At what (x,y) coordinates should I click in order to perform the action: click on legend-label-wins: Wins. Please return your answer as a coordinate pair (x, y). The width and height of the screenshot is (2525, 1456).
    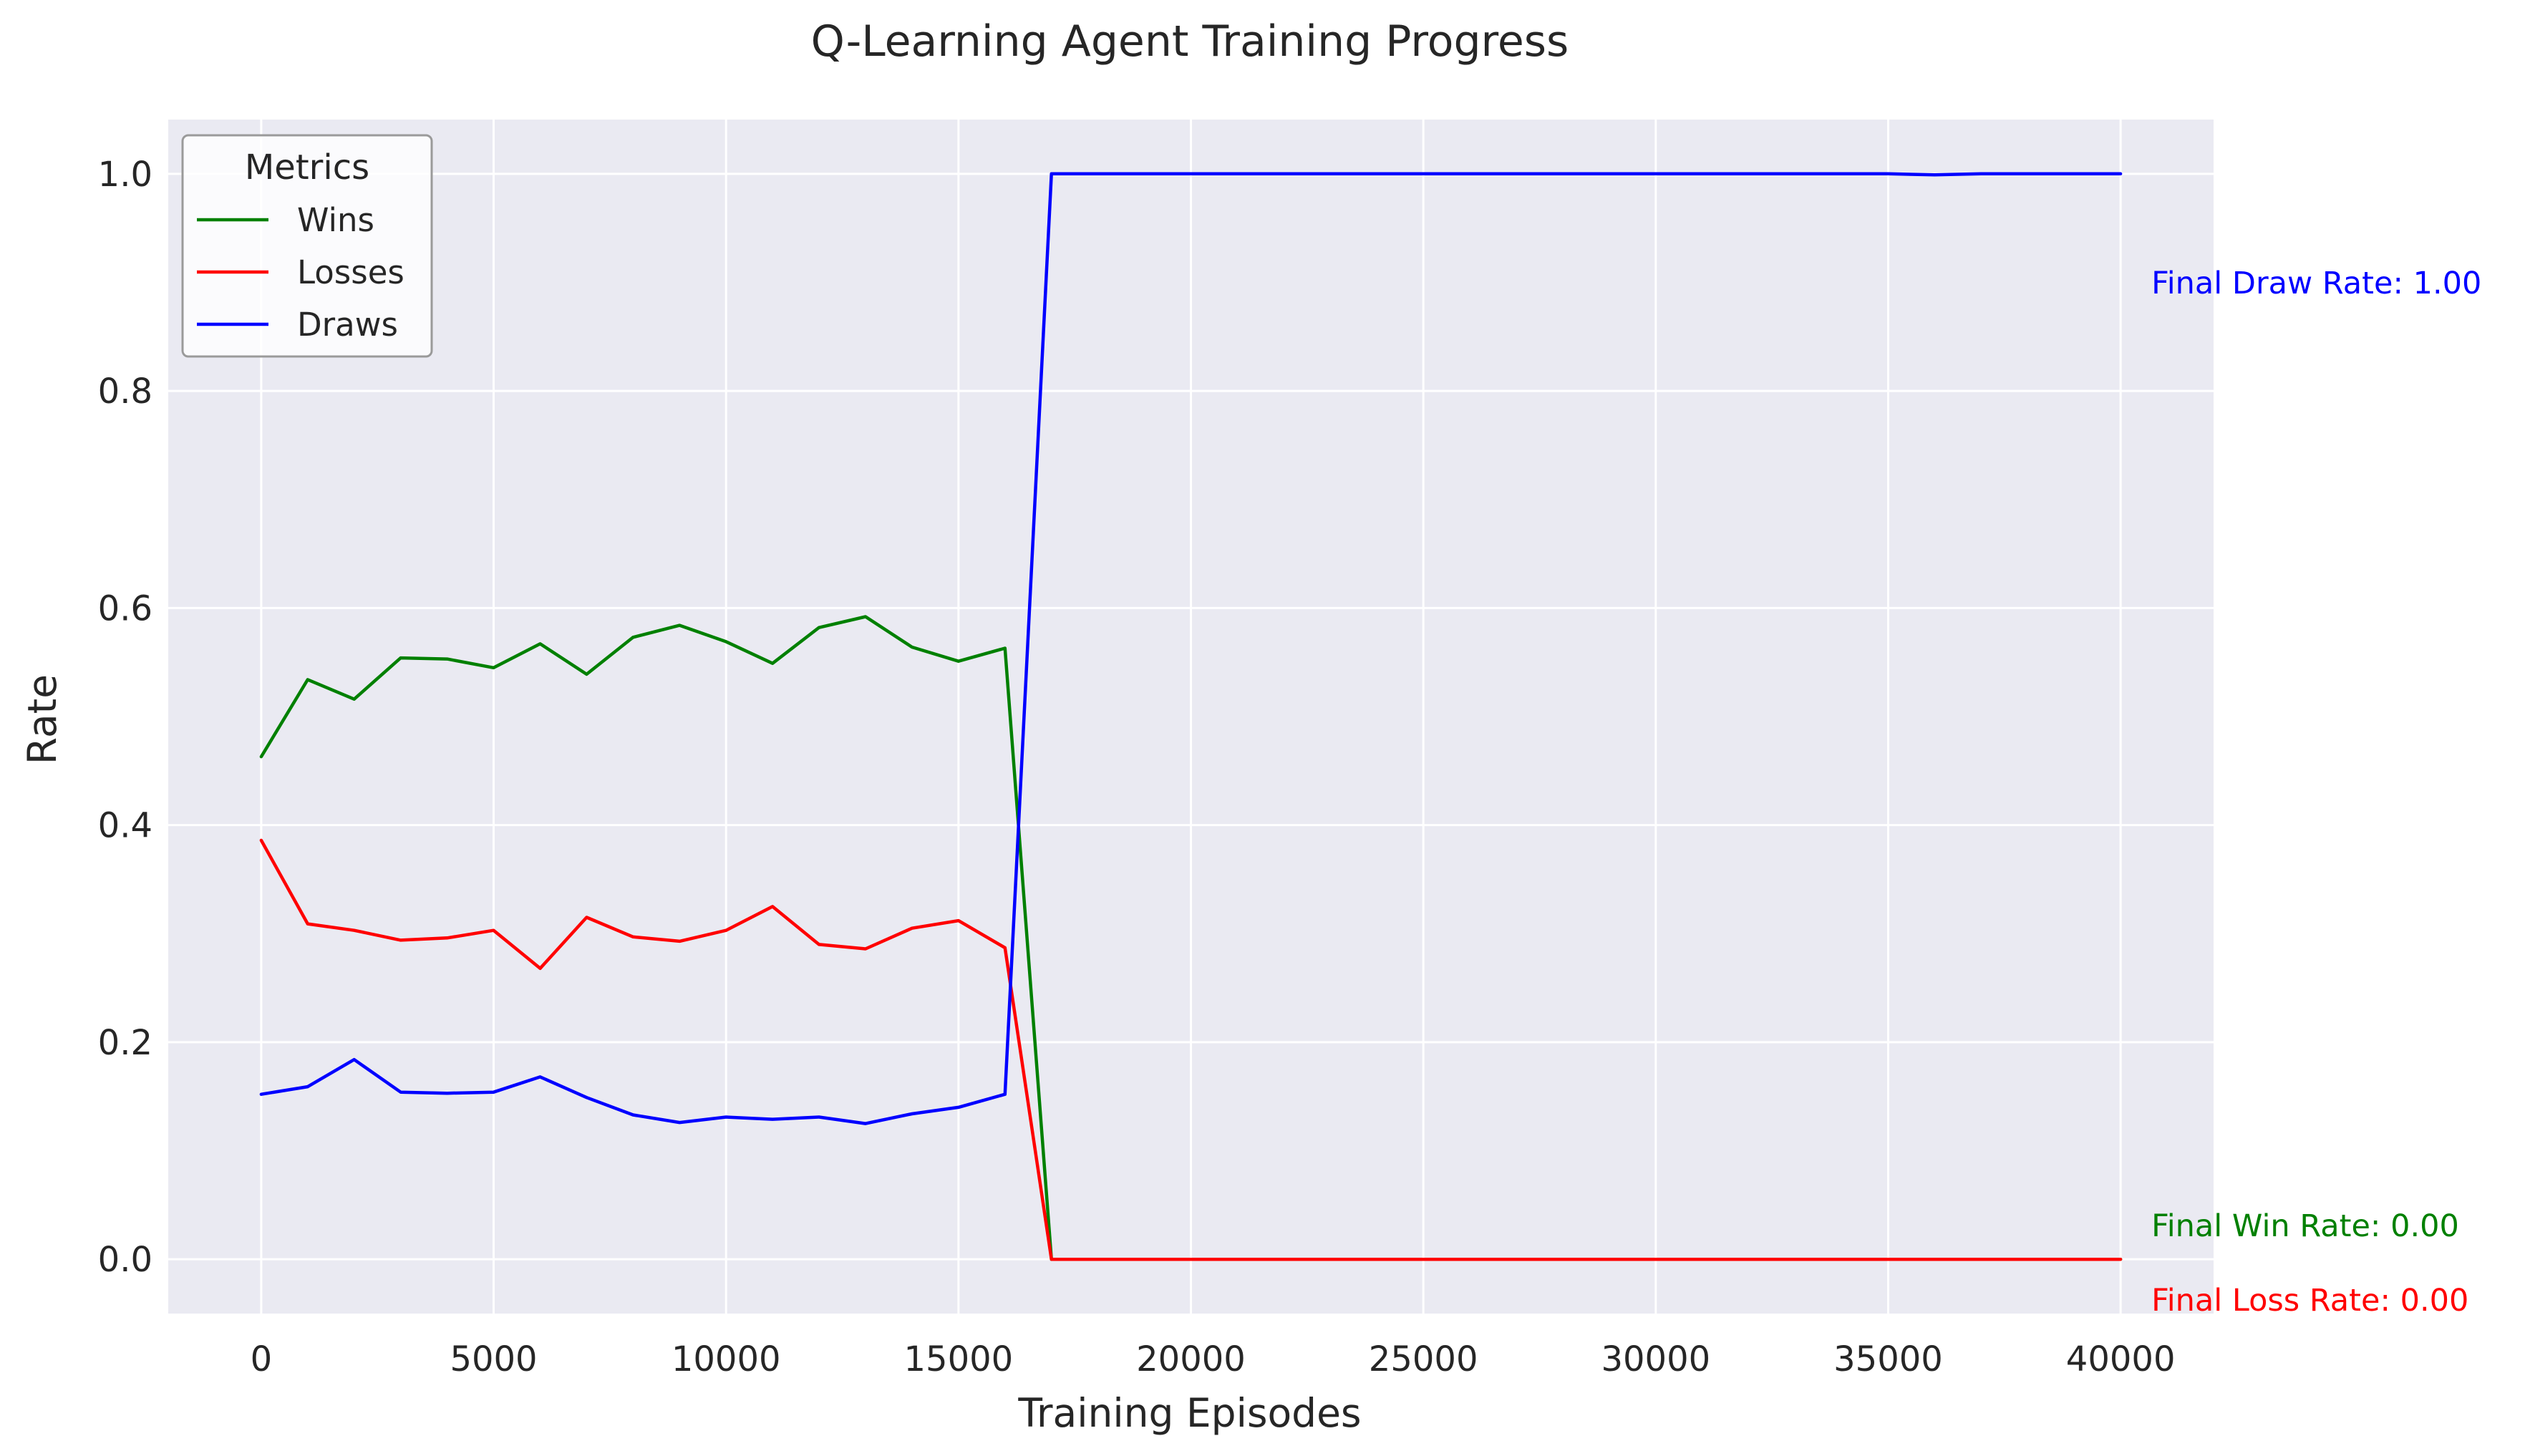
    Looking at the image, I should click on (335, 220).